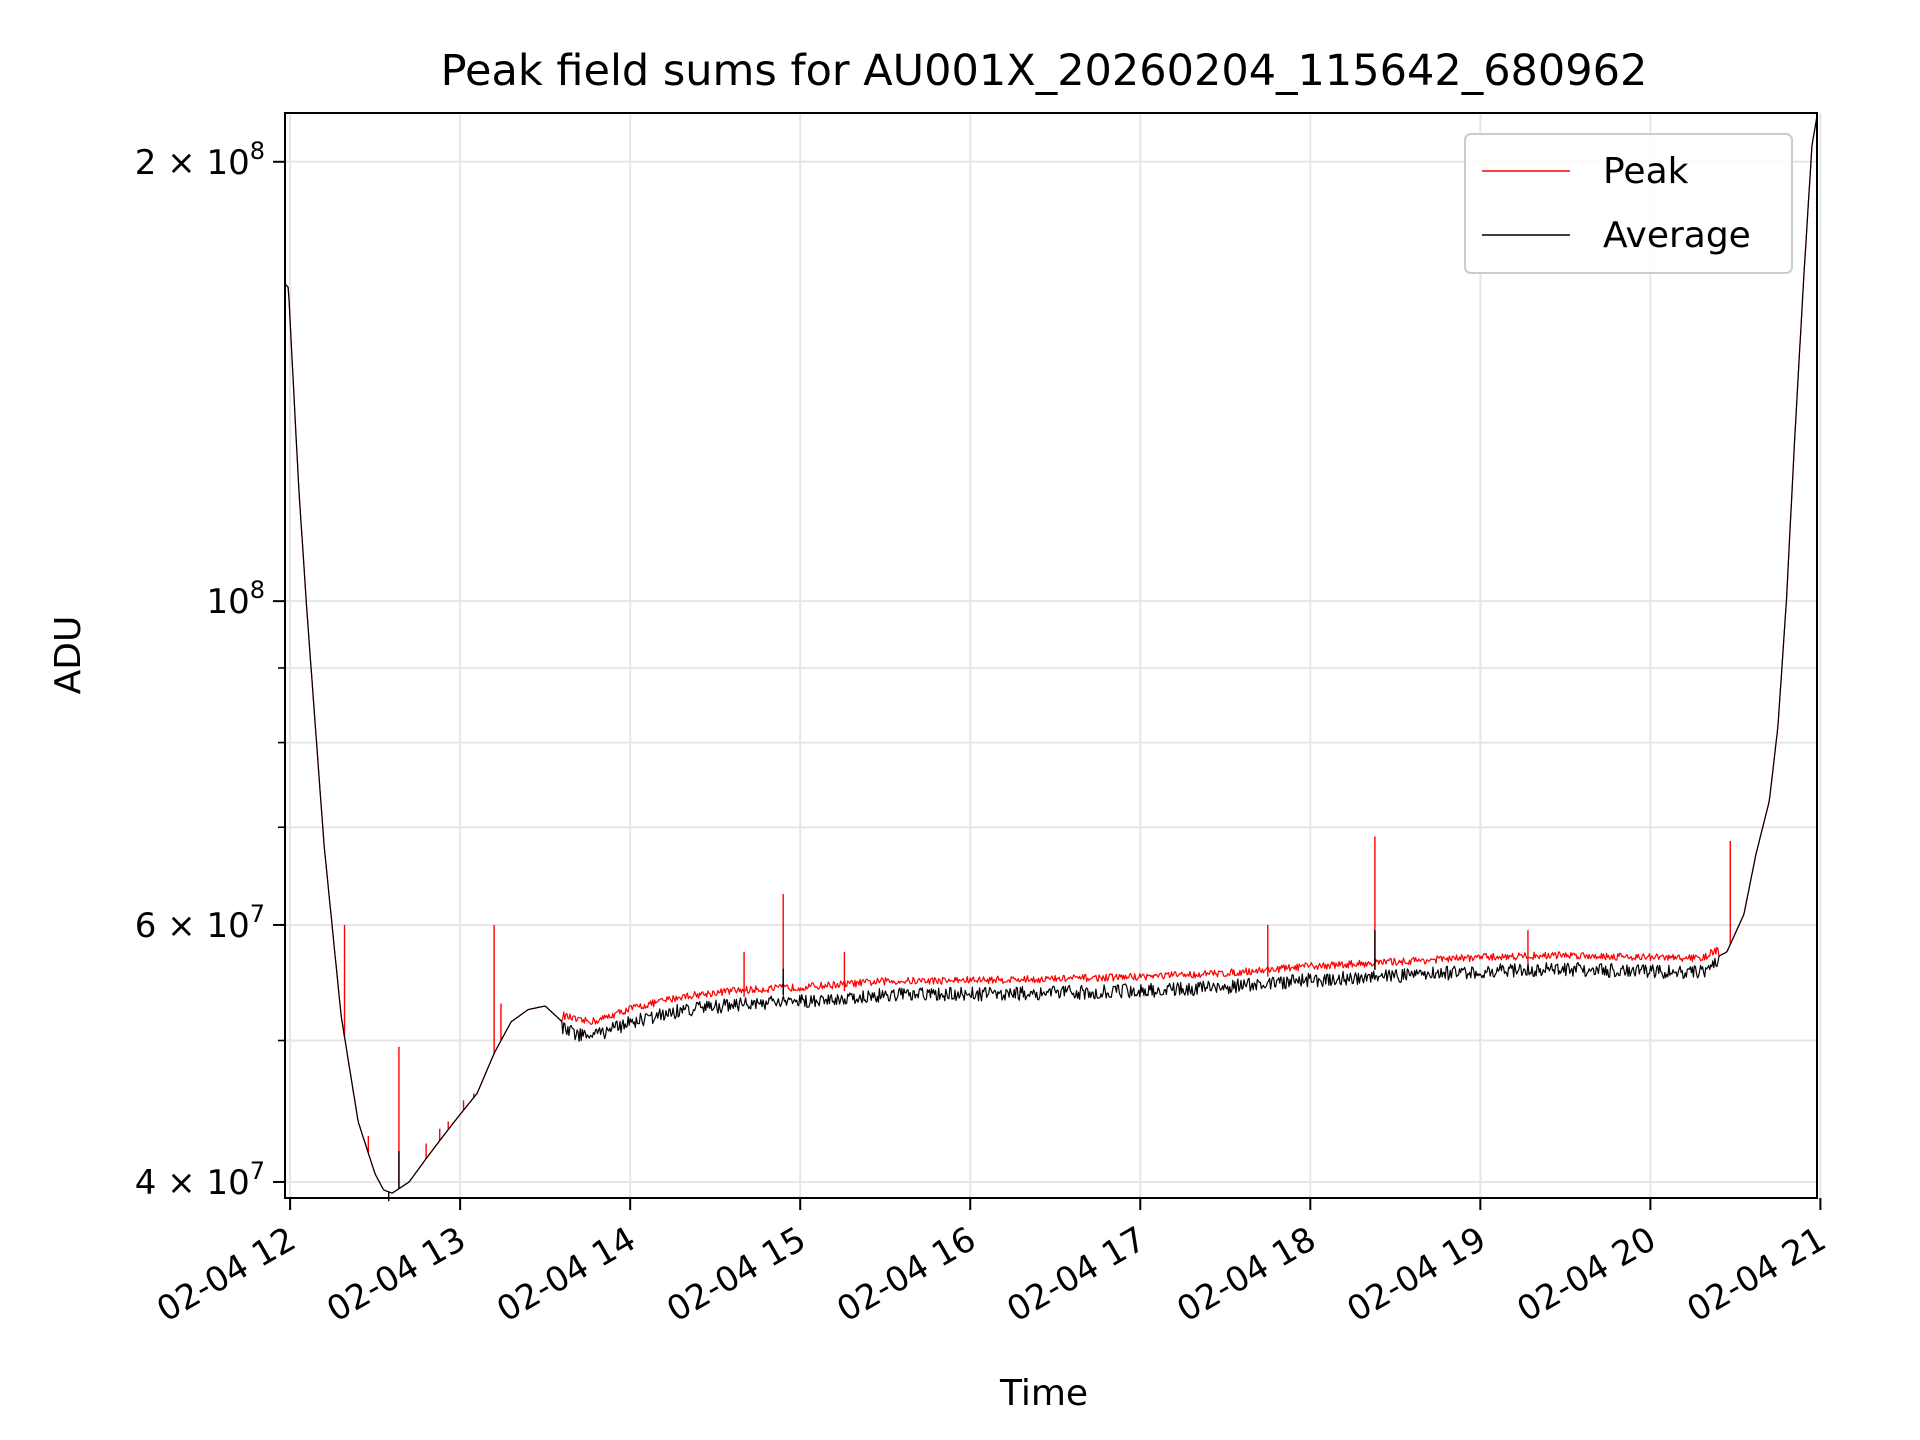 This screenshot has height=1440, width=1920. What do you see at coordinates (1646, 171) in the screenshot?
I see `legend-label-peak: Peak` at bounding box center [1646, 171].